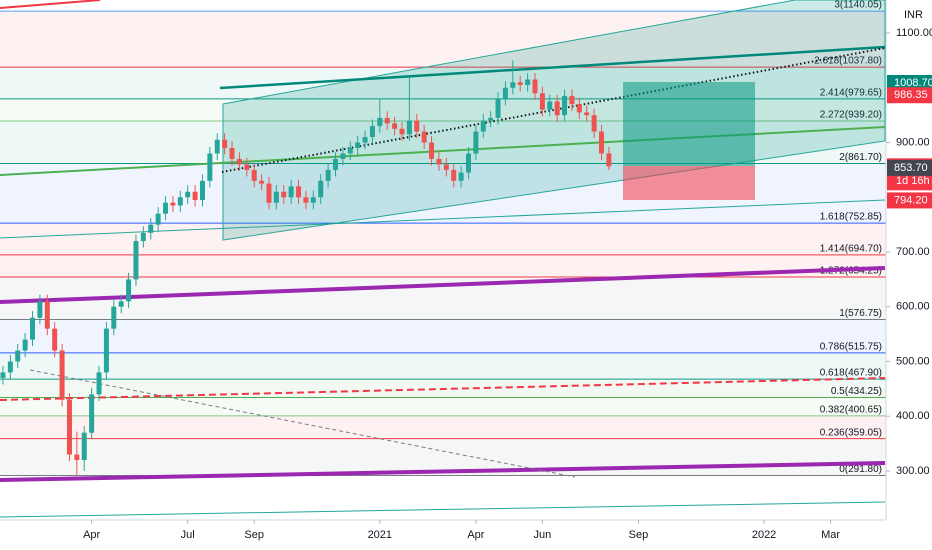  Describe the element at coordinates (860, 469) in the screenshot. I see `fib-label: 0(291.80)` at that location.